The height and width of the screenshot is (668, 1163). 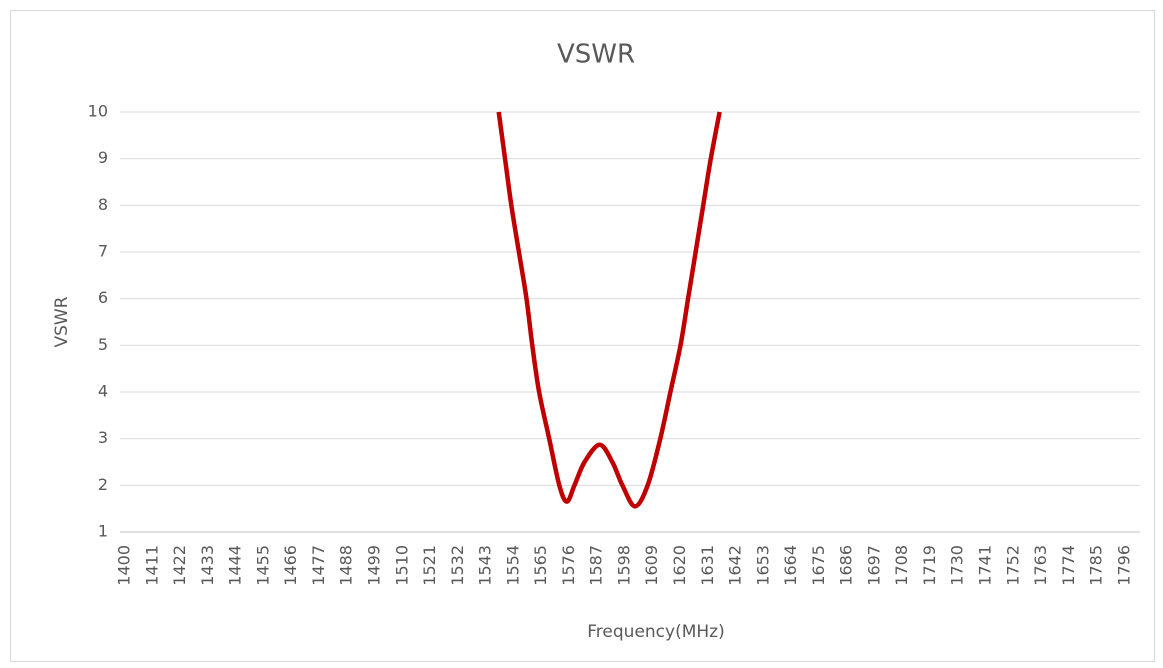 What do you see at coordinates (374, 565) in the screenshot?
I see `x-tick-label: 1499` at bounding box center [374, 565].